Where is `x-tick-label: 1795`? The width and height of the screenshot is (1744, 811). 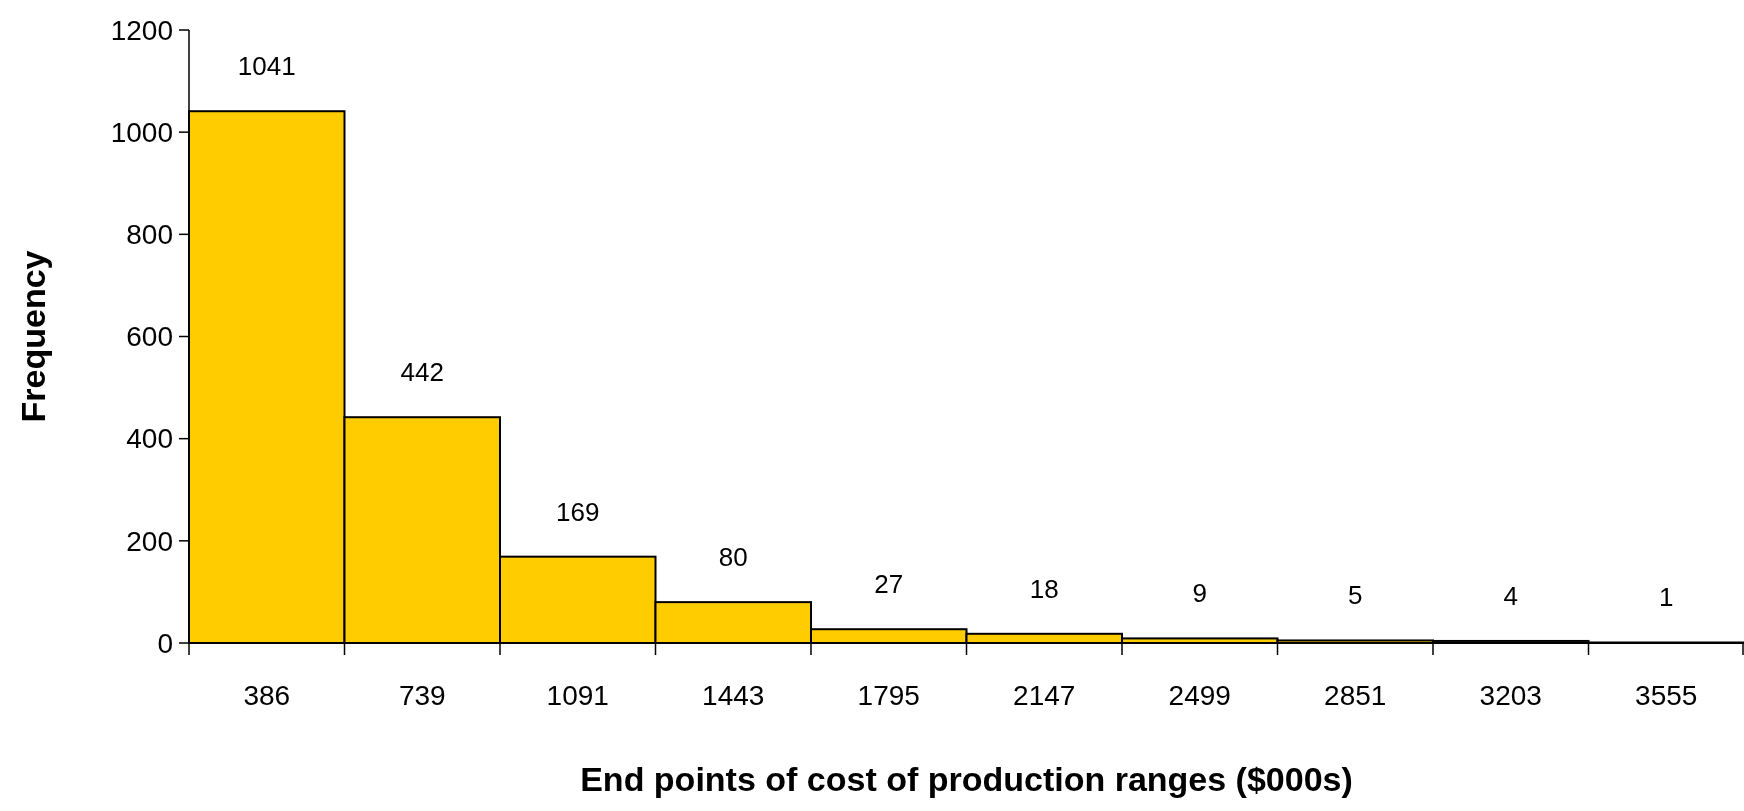
x-tick-label: 1795 is located at coordinates (888, 695).